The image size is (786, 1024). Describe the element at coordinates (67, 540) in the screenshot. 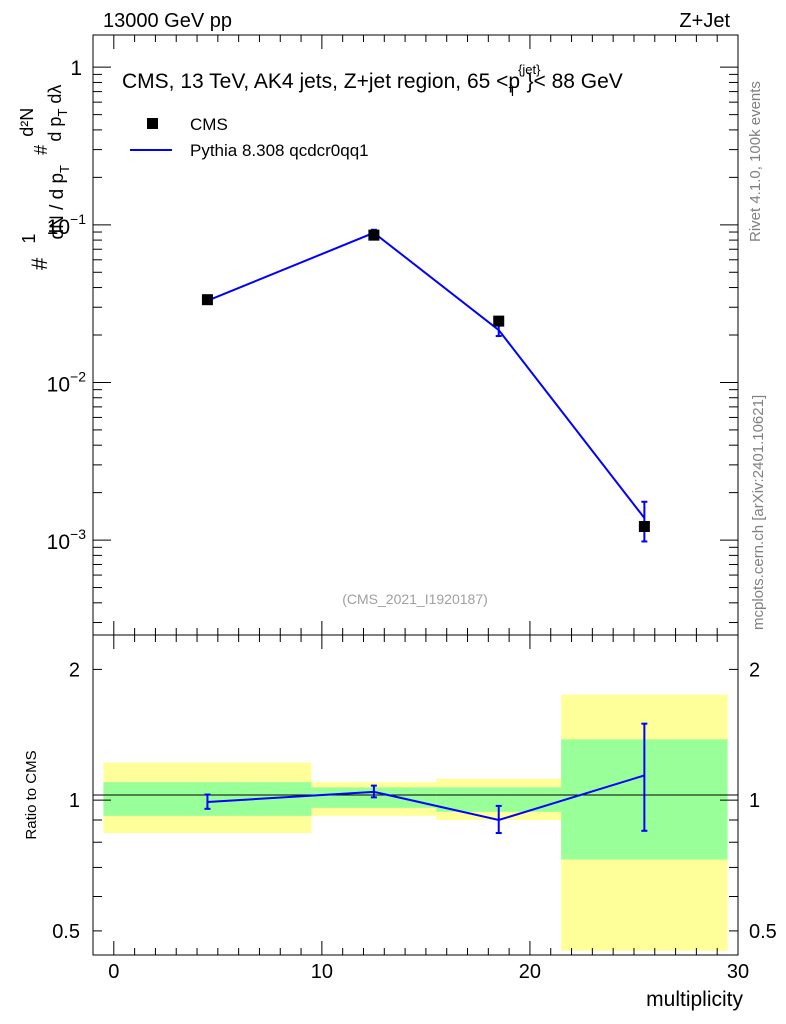

I see `main-y-tick-label: 10⁻³` at that location.